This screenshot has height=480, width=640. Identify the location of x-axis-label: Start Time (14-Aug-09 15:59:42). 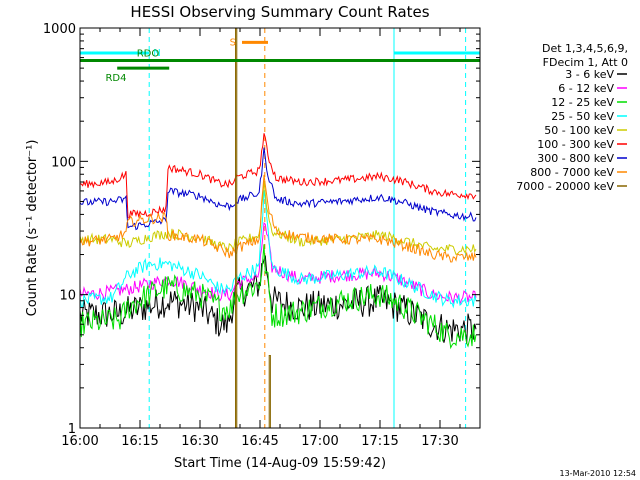
(280, 463).